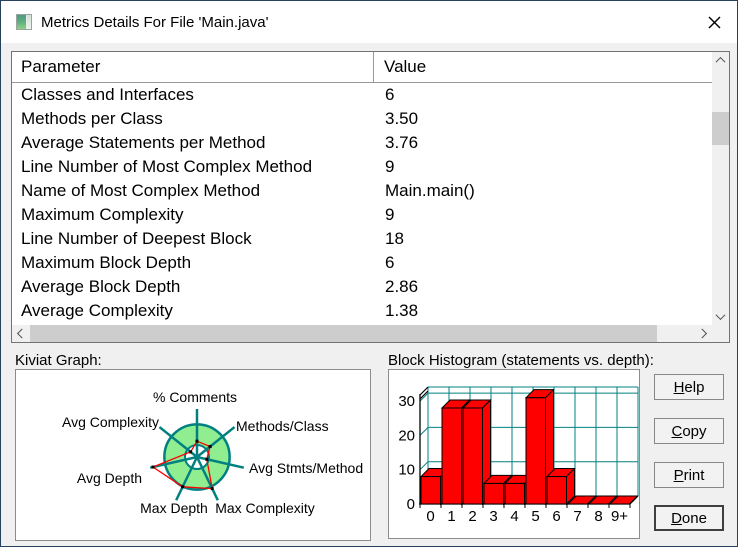  I want to click on cell-parameter: Average Statements per Method, so click(143, 142).